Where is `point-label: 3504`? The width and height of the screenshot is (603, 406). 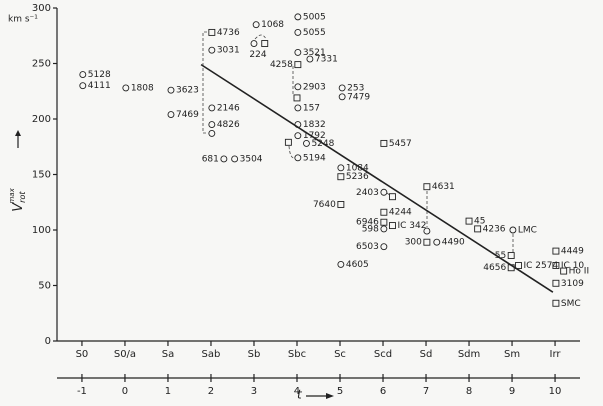
point-label: 3504 is located at coordinates (251, 159).